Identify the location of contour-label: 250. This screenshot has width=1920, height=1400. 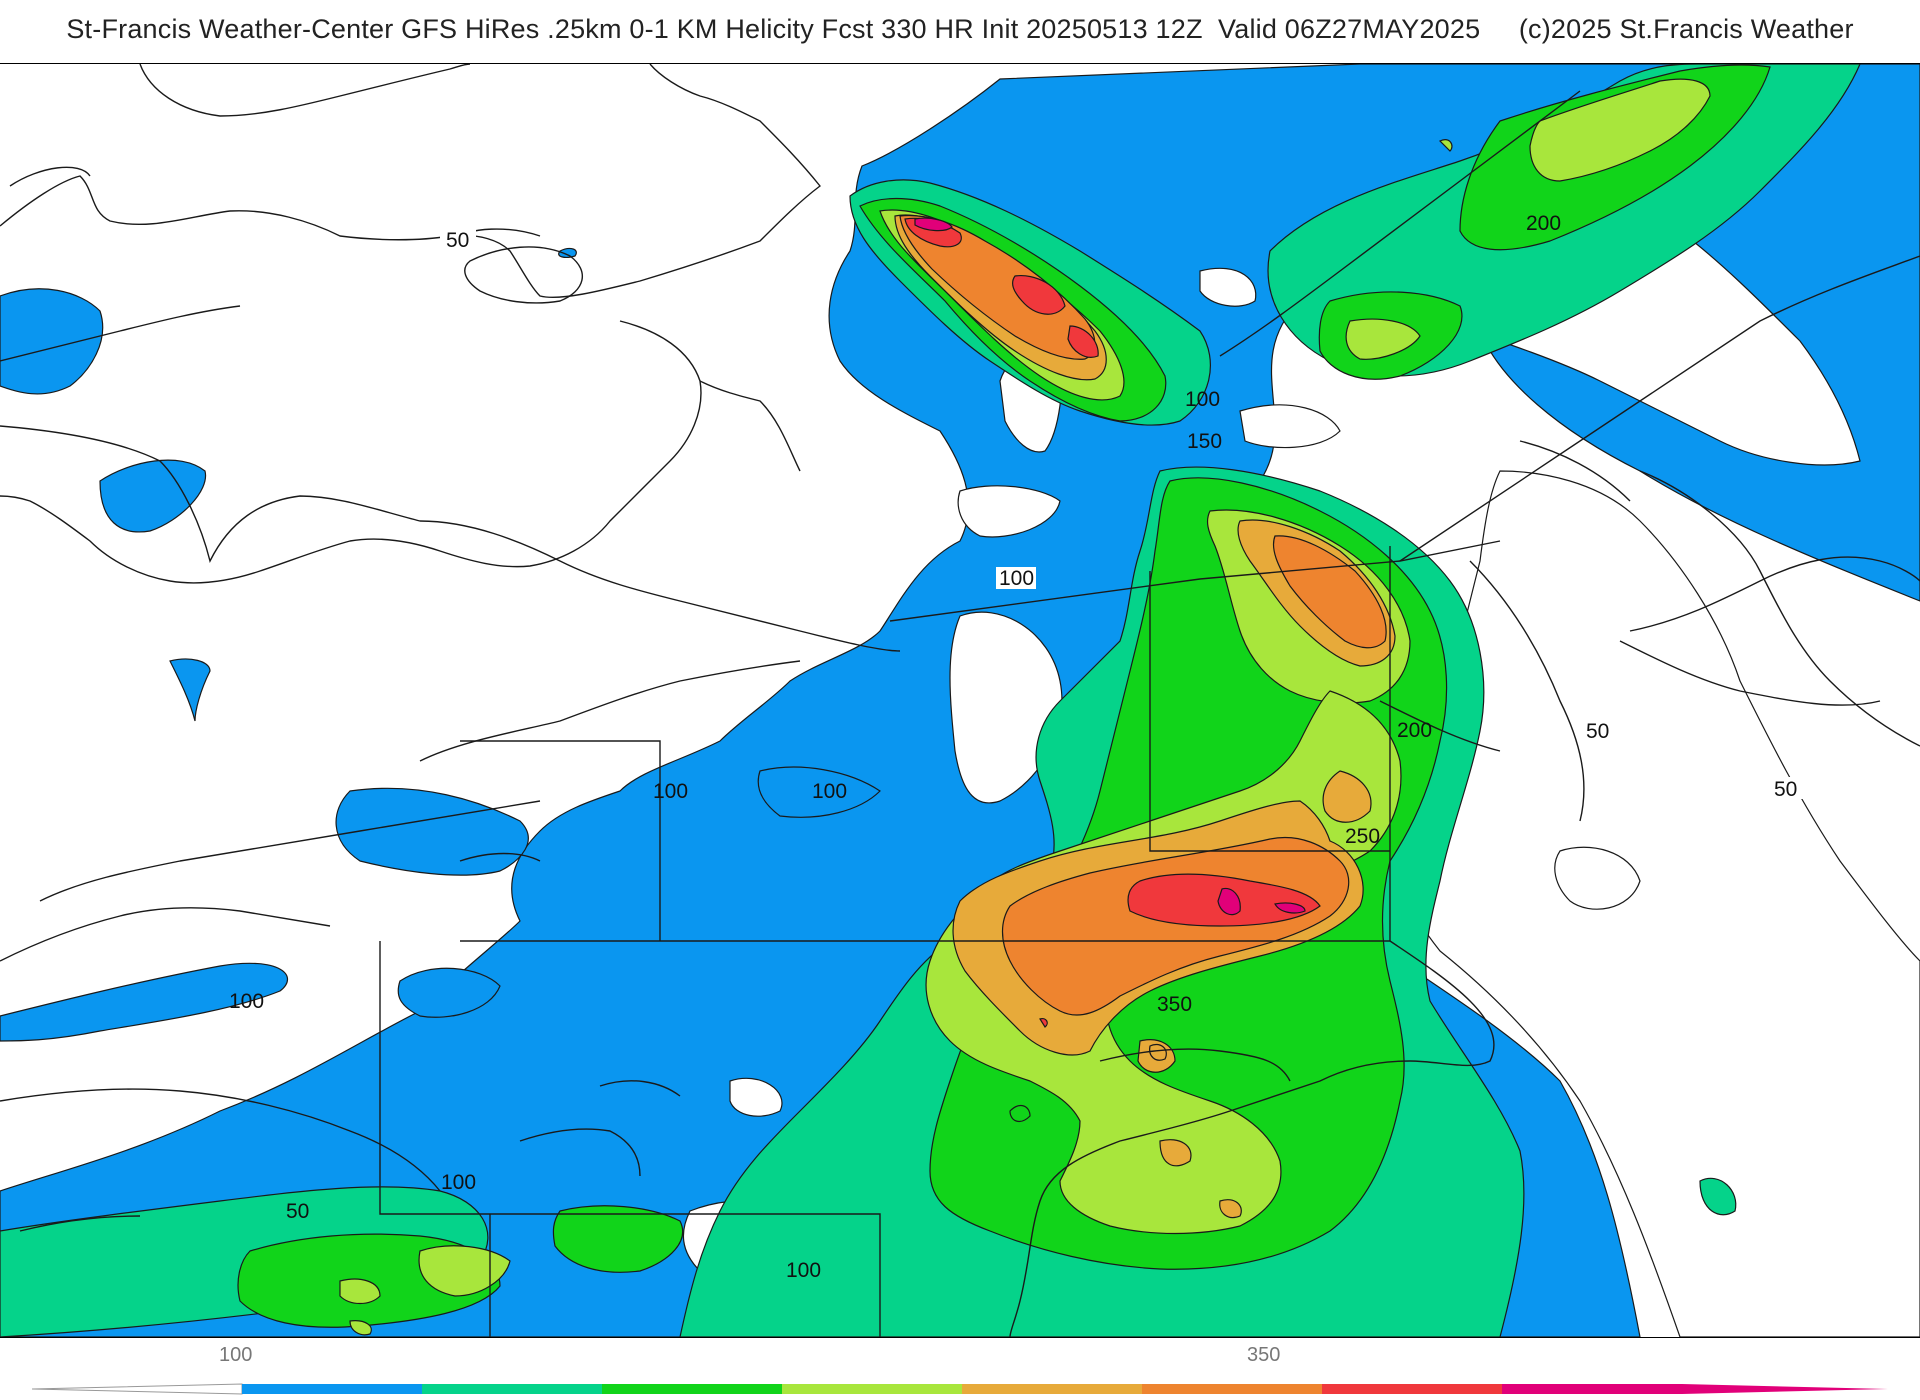
(1362, 836).